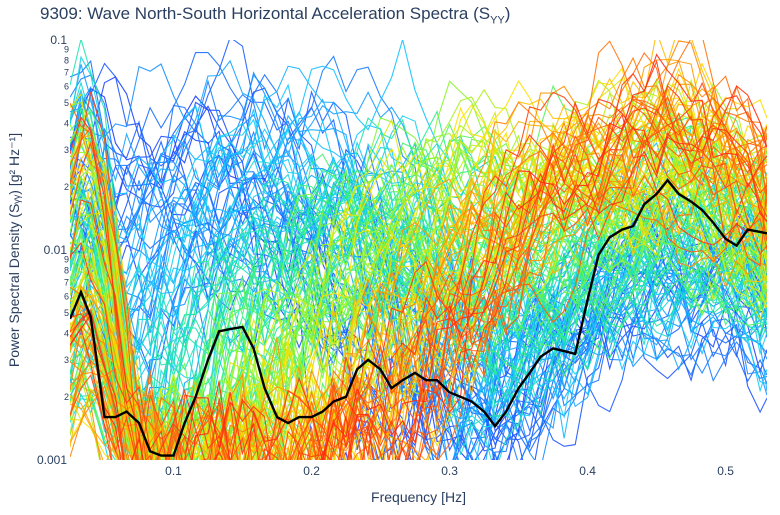 This screenshot has height=515, width=780. Describe the element at coordinates (56, 250) in the screenshot. I see `y-tick-label: 0.01` at that location.